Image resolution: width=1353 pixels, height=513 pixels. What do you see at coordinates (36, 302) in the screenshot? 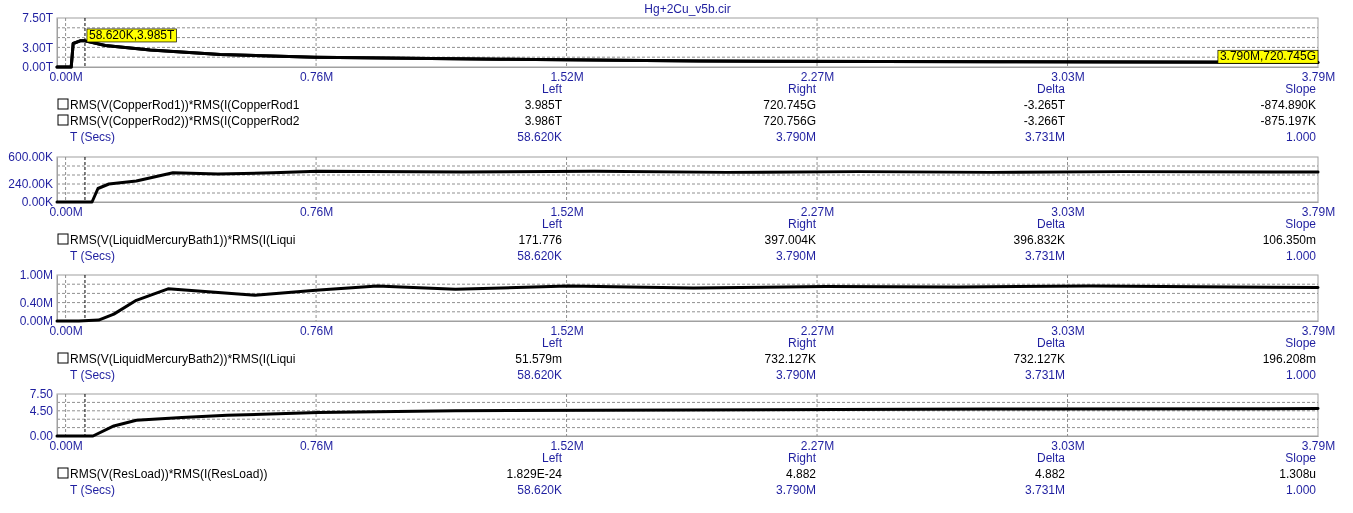
I see `y-tick-label: 0.40M` at bounding box center [36, 302].